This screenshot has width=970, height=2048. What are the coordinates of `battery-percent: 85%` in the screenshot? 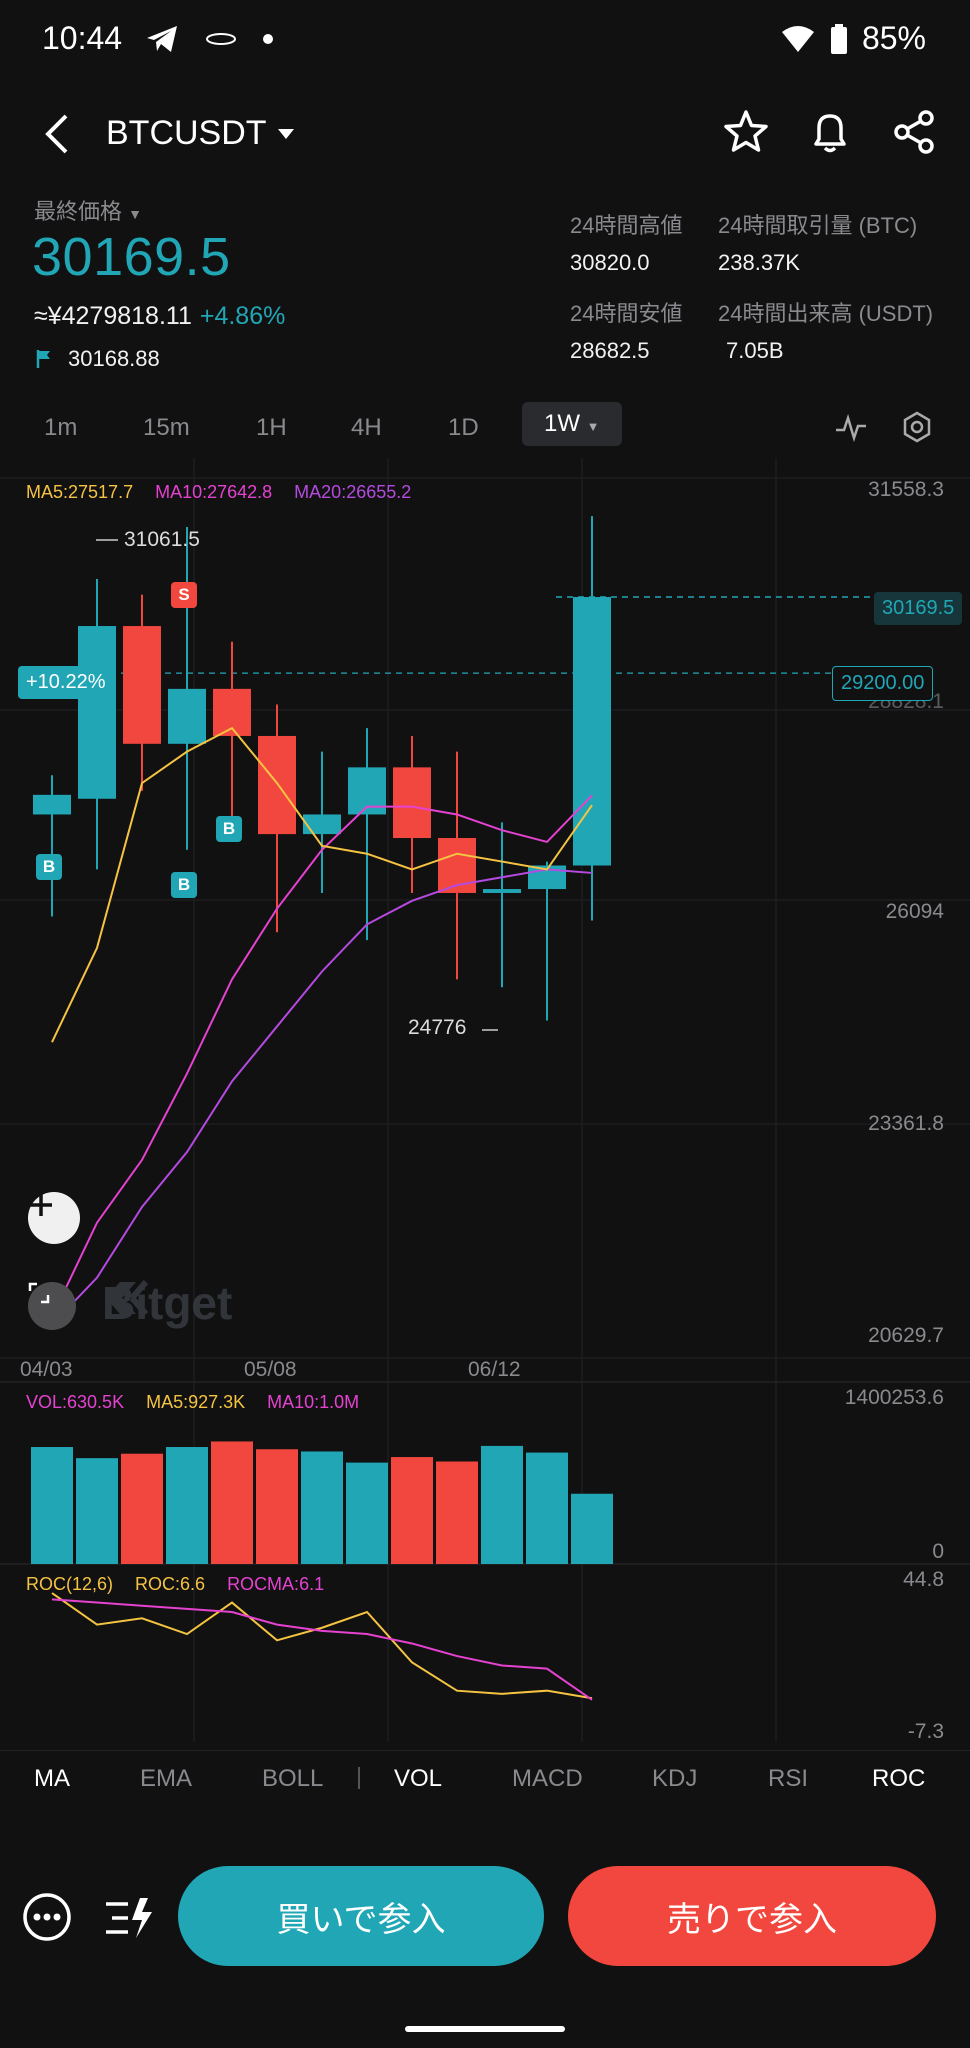 It's located at (893, 38).